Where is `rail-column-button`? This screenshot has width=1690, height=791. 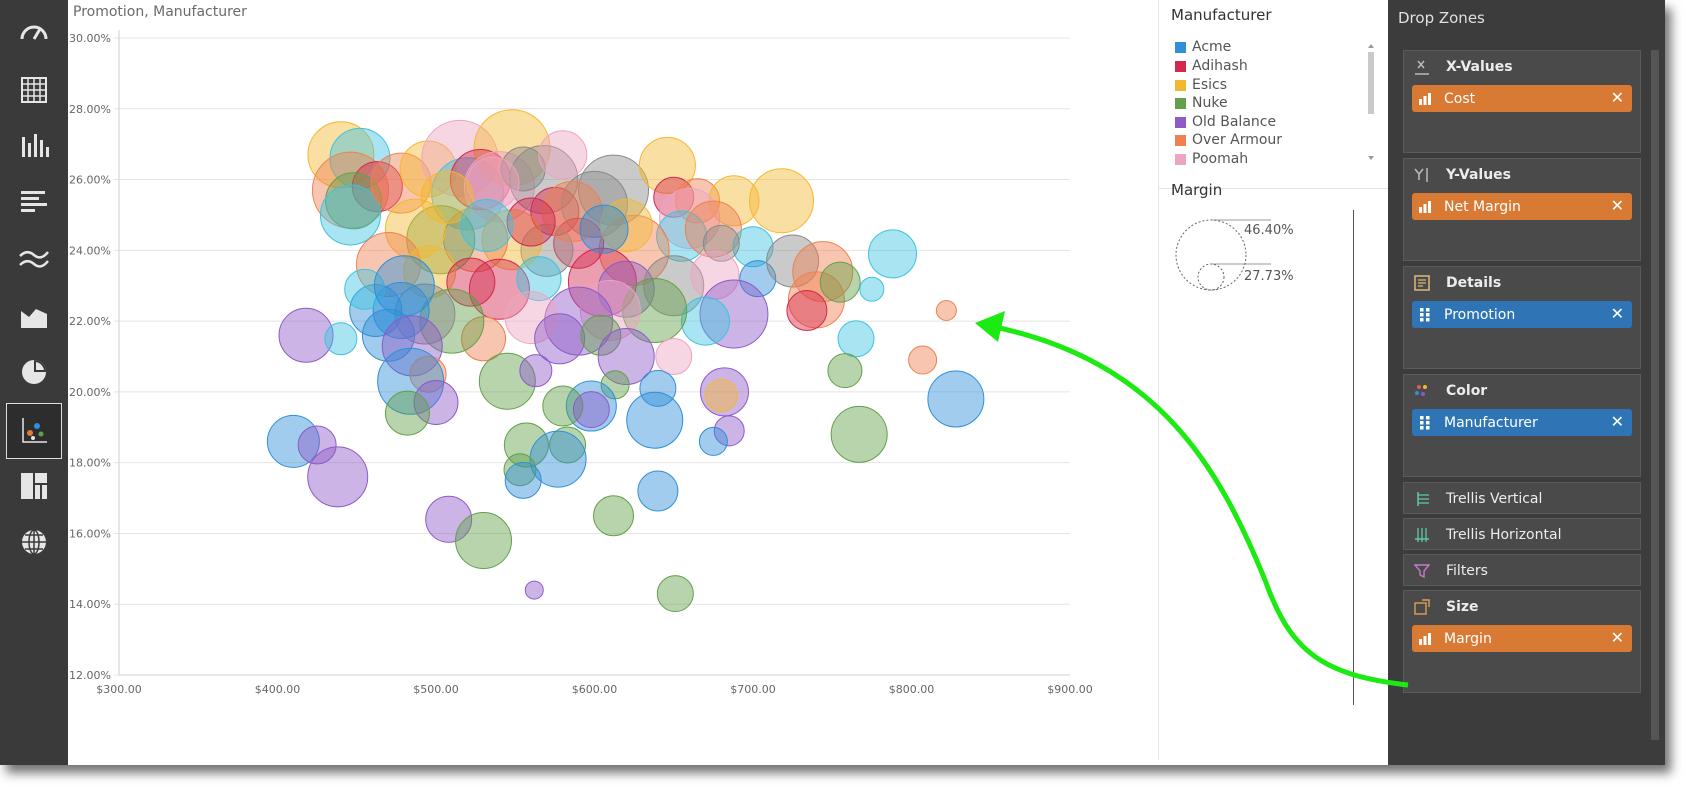
rail-column-button is located at coordinates (34, 146).